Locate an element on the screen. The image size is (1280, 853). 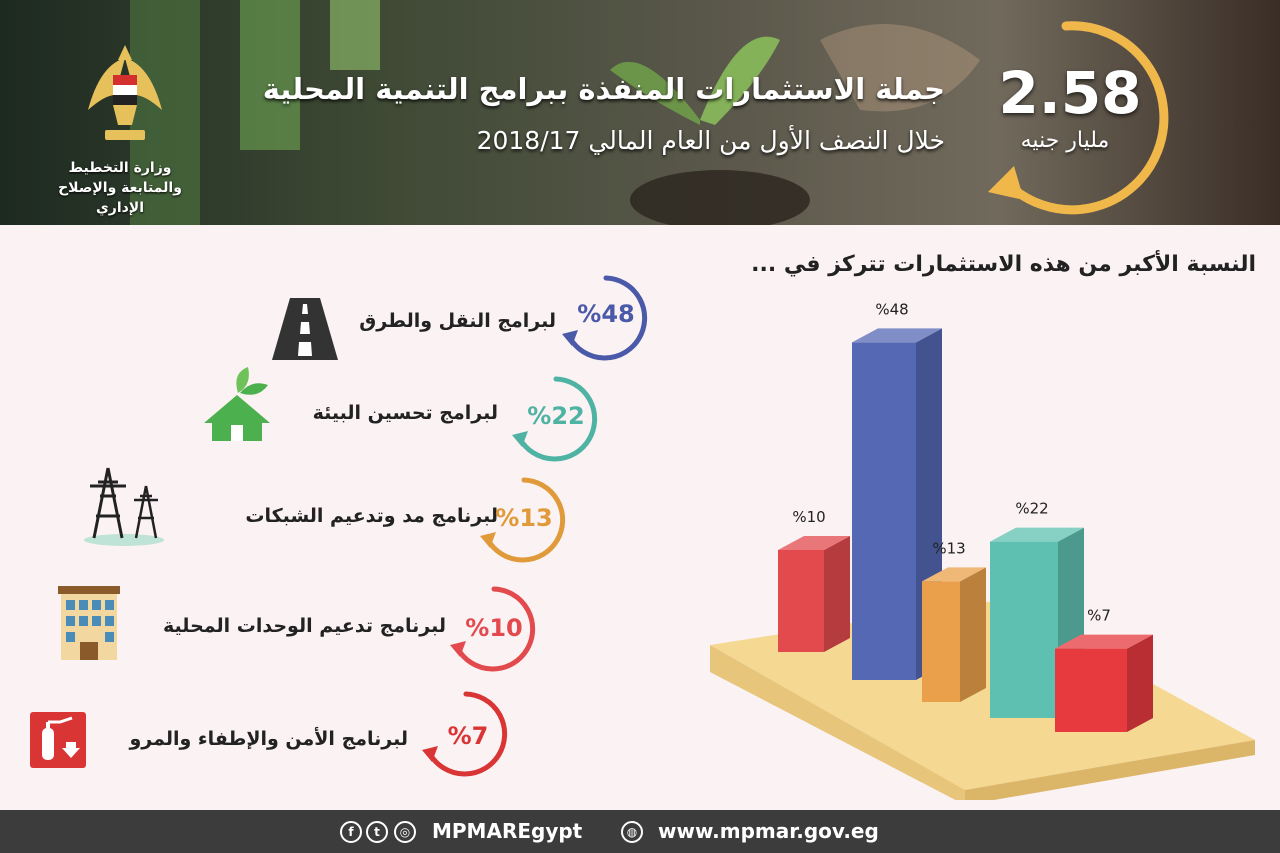
pct-local-units: %10 is located at coordinates (494, 628).